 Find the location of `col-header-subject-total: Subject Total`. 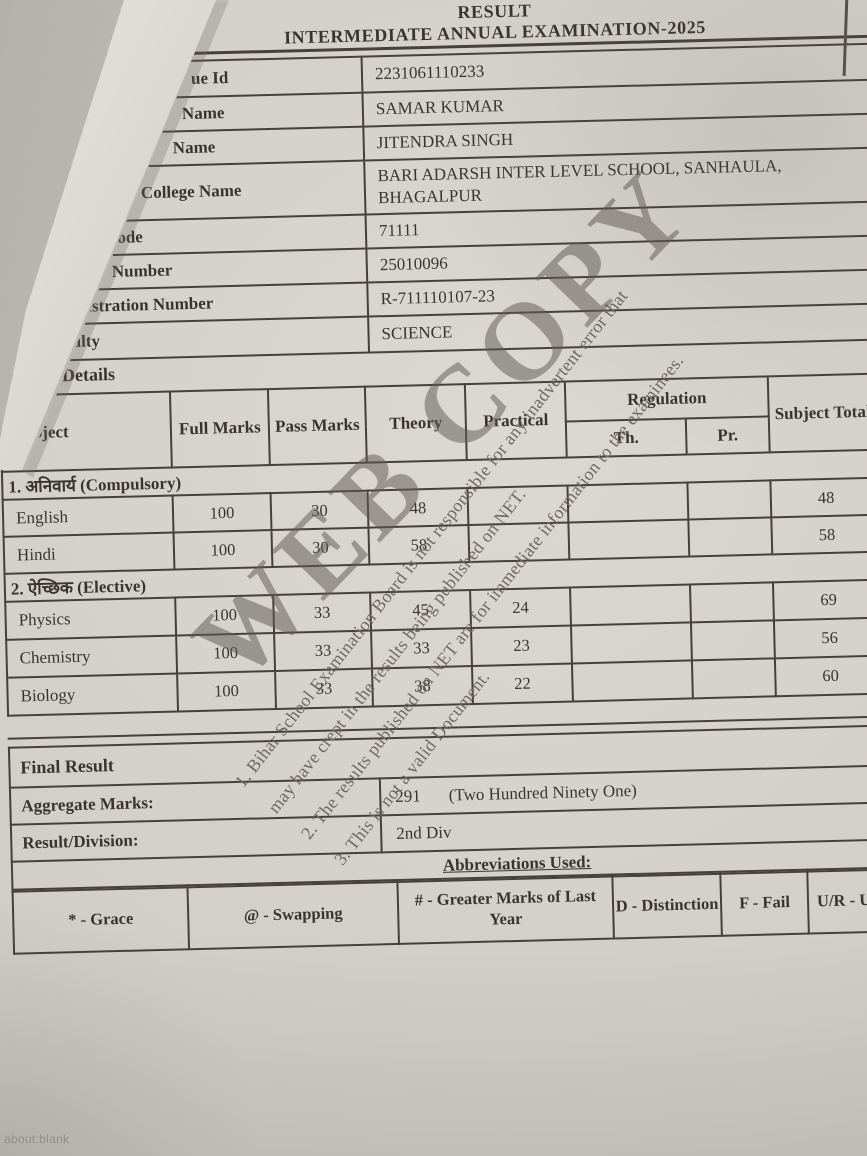

col-header-subject-total: Subject Total is located at coordinates (817, 411).